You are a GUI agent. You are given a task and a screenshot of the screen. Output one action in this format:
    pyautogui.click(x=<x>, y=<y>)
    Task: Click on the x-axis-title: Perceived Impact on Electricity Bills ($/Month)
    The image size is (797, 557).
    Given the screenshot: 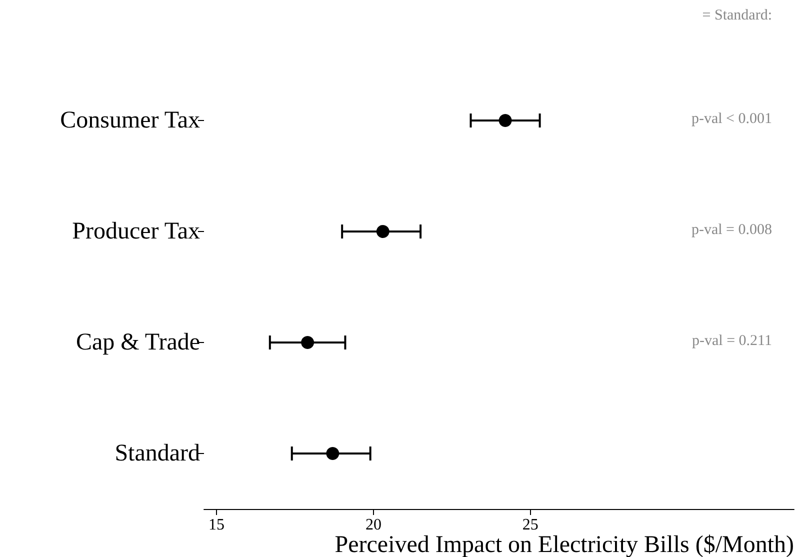 What is the action you would take?
    pyautogui.click(x=564, y=544)
    